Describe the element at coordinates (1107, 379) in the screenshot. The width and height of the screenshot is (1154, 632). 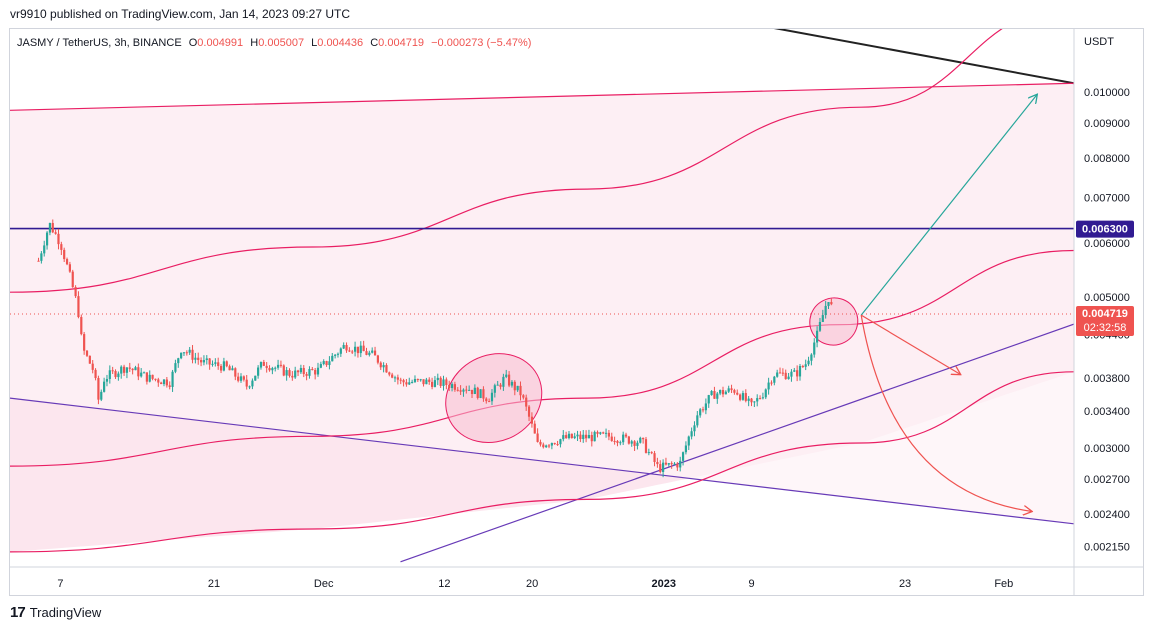
I see `y-tick-label: 0.003800` at that location.